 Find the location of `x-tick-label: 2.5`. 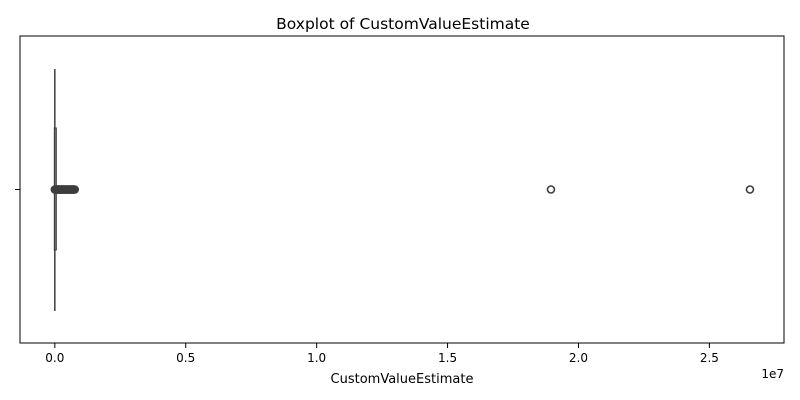

x-tick-label: 2.5 is located at coordinates (709, 358).